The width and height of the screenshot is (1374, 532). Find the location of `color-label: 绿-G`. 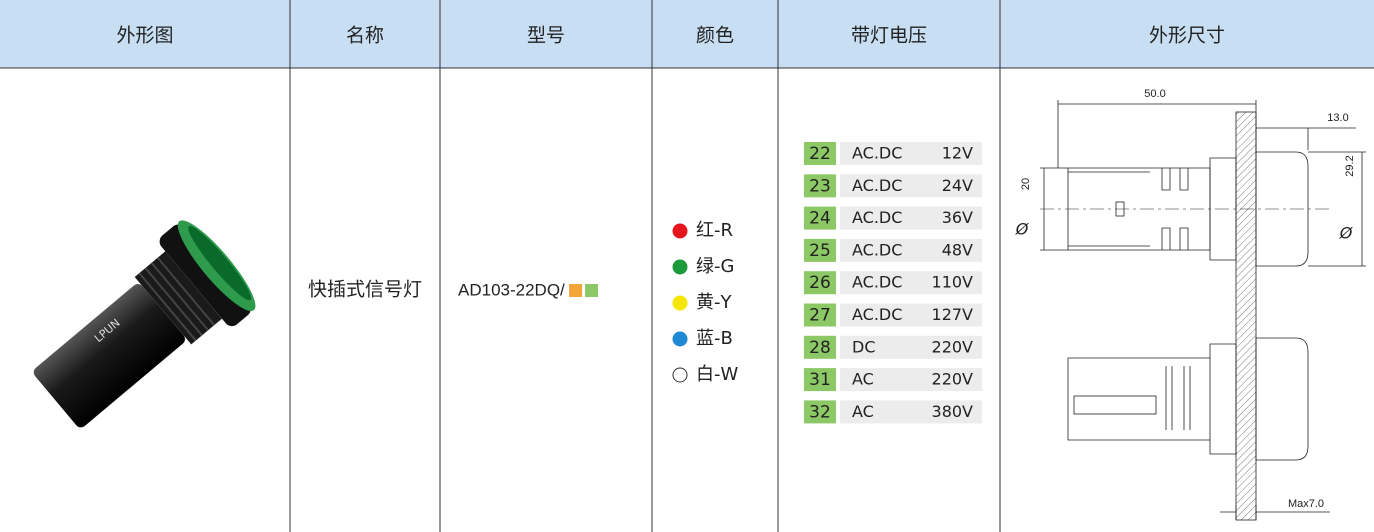

color-label: 绿-G is located at coordinates (715, 266).